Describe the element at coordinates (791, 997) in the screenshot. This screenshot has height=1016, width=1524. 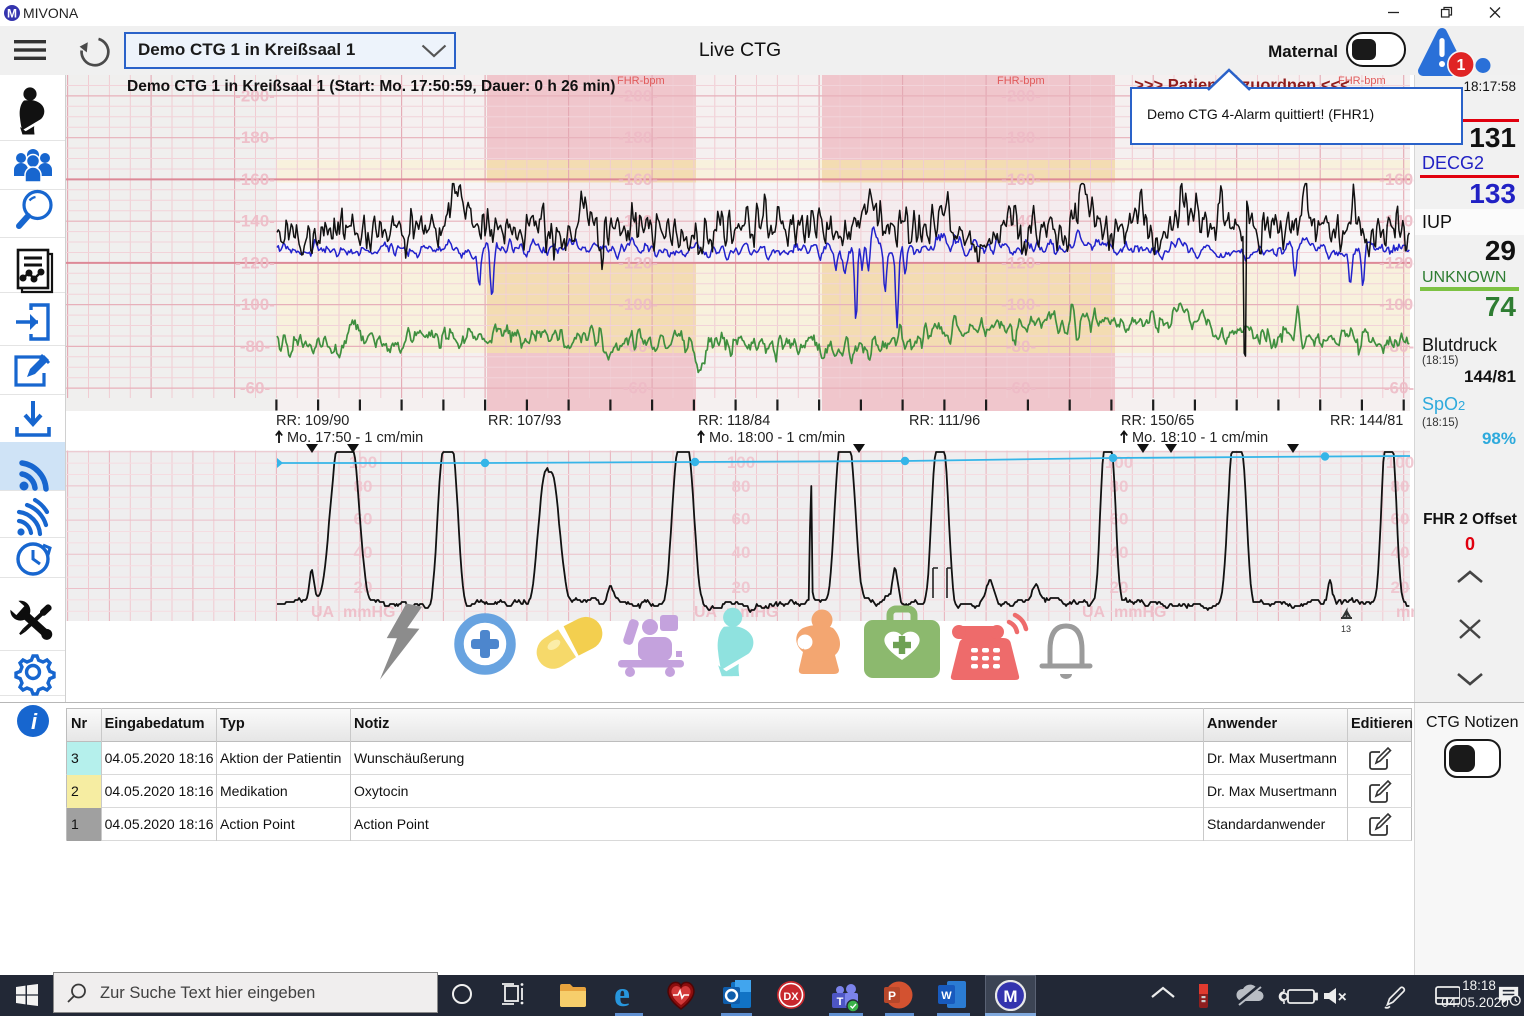
I see `svg-text: DX` at that location.